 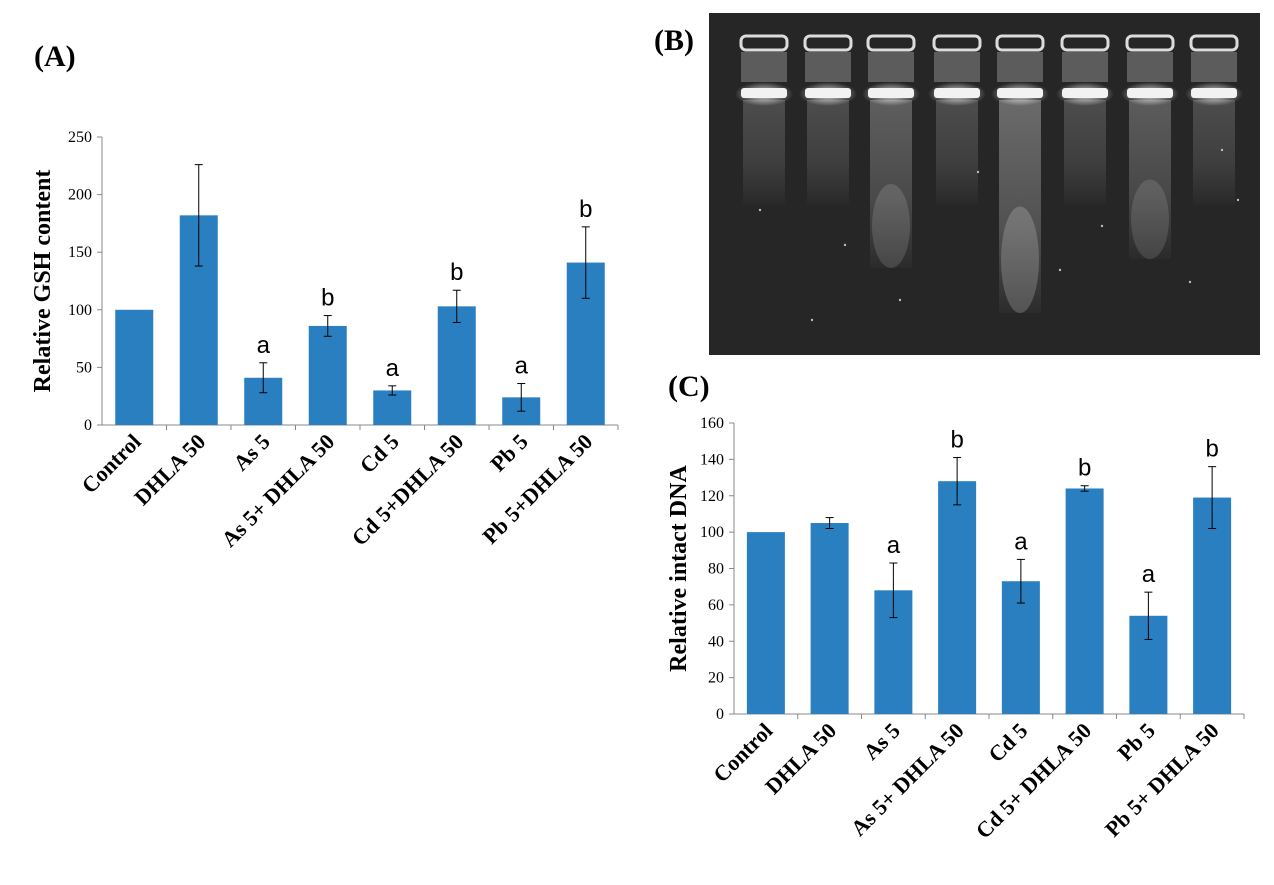 I want to click on x-tick-label: Cd 5+ DHLA 50, so click(x=1034, y=781).